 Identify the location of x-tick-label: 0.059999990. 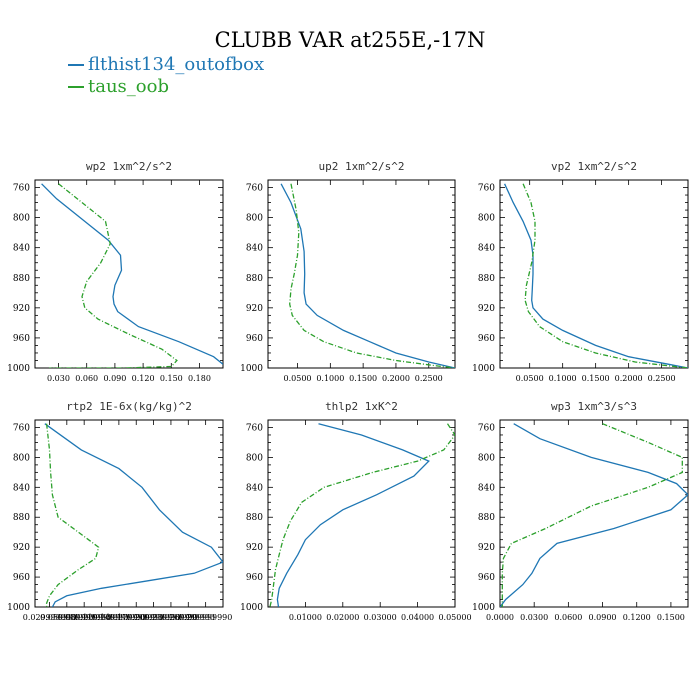
(66, 617).